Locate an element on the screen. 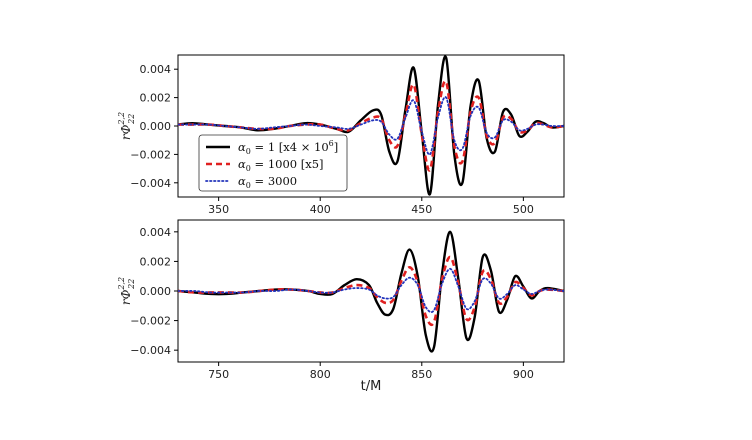 The image size is (752, 440). top-ylabel: rΦ2,222 is located at coordinates (126, 126).